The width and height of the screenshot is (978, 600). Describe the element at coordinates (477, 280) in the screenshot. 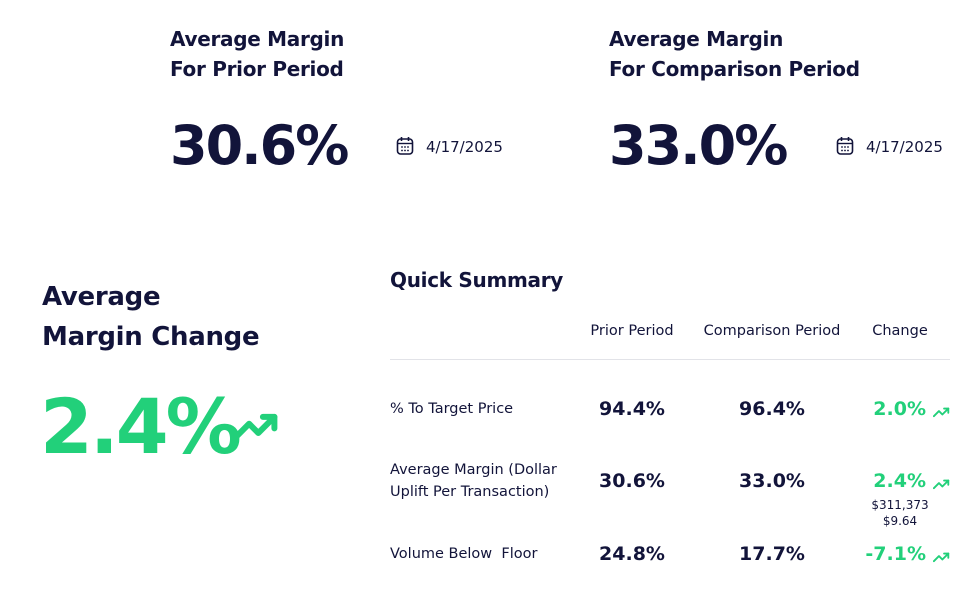

I see `summary-title: Quick Summary` at that location.